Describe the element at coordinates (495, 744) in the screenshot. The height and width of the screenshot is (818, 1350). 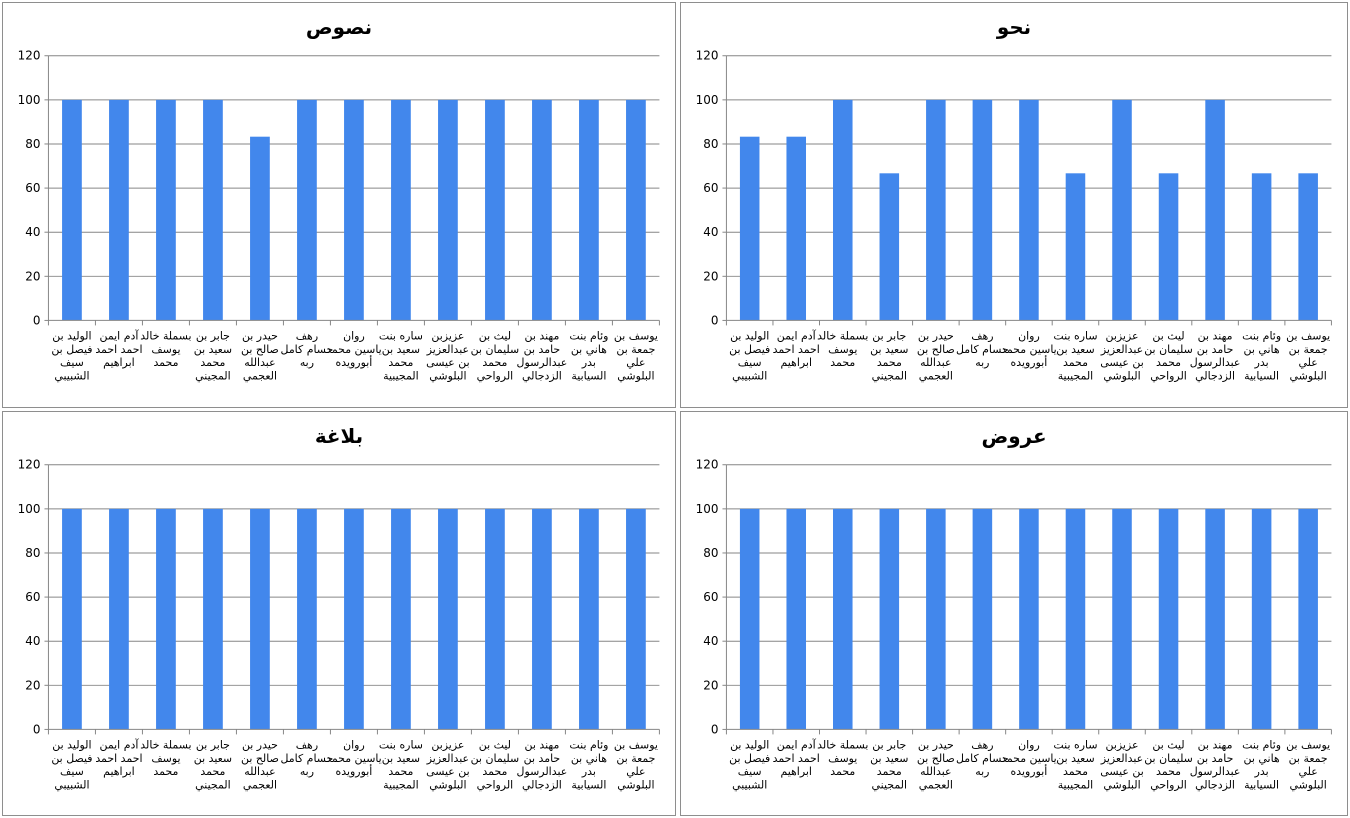
I see `x-tick-label-line: ليث بن` at that location.